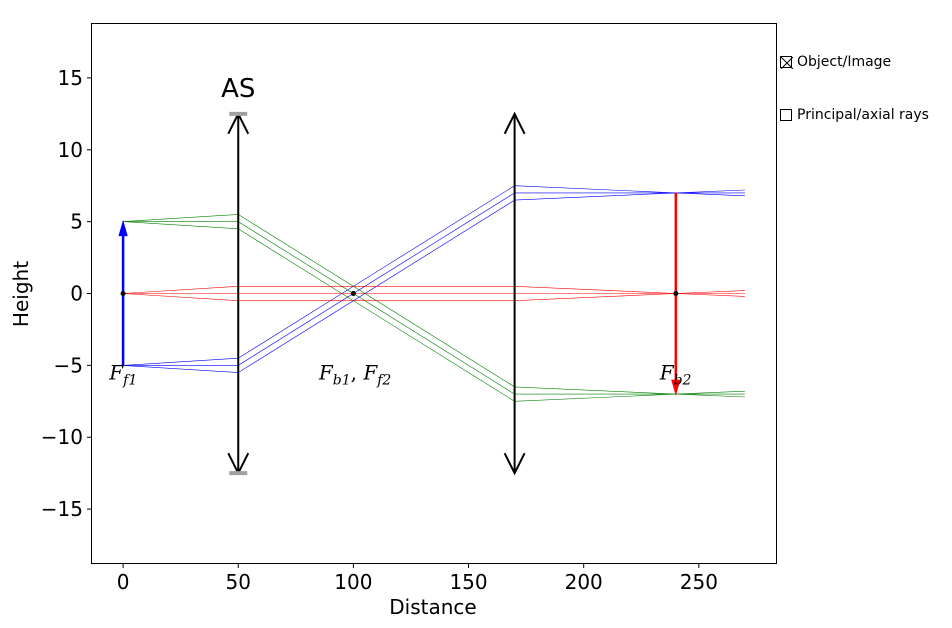 The height and width of the screenshot is (628, 952). Describe the element at coordinates (62, 509) in the screenshot. I see `y-tick-label-0: −15` at that location.